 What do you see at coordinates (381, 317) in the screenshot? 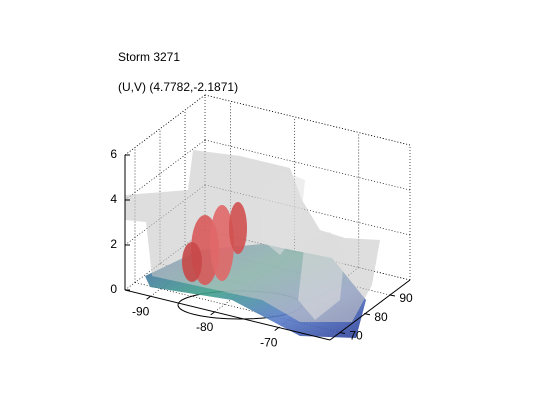
I see `y-tick-label: 80` at bounding box center [381, 317].